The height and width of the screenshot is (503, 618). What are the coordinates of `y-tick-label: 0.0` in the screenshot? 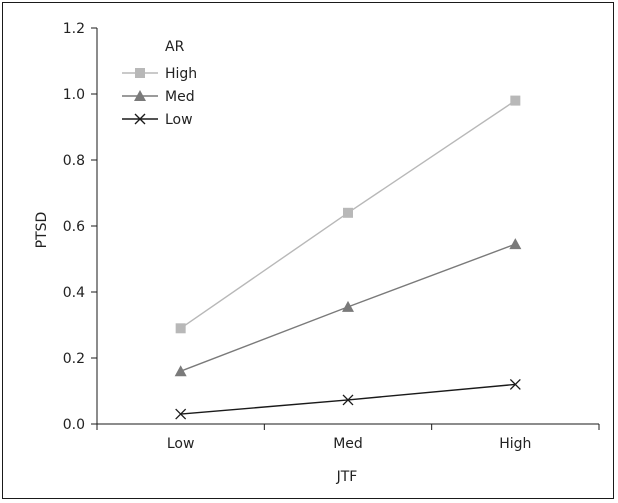 It's located at (74, 425).